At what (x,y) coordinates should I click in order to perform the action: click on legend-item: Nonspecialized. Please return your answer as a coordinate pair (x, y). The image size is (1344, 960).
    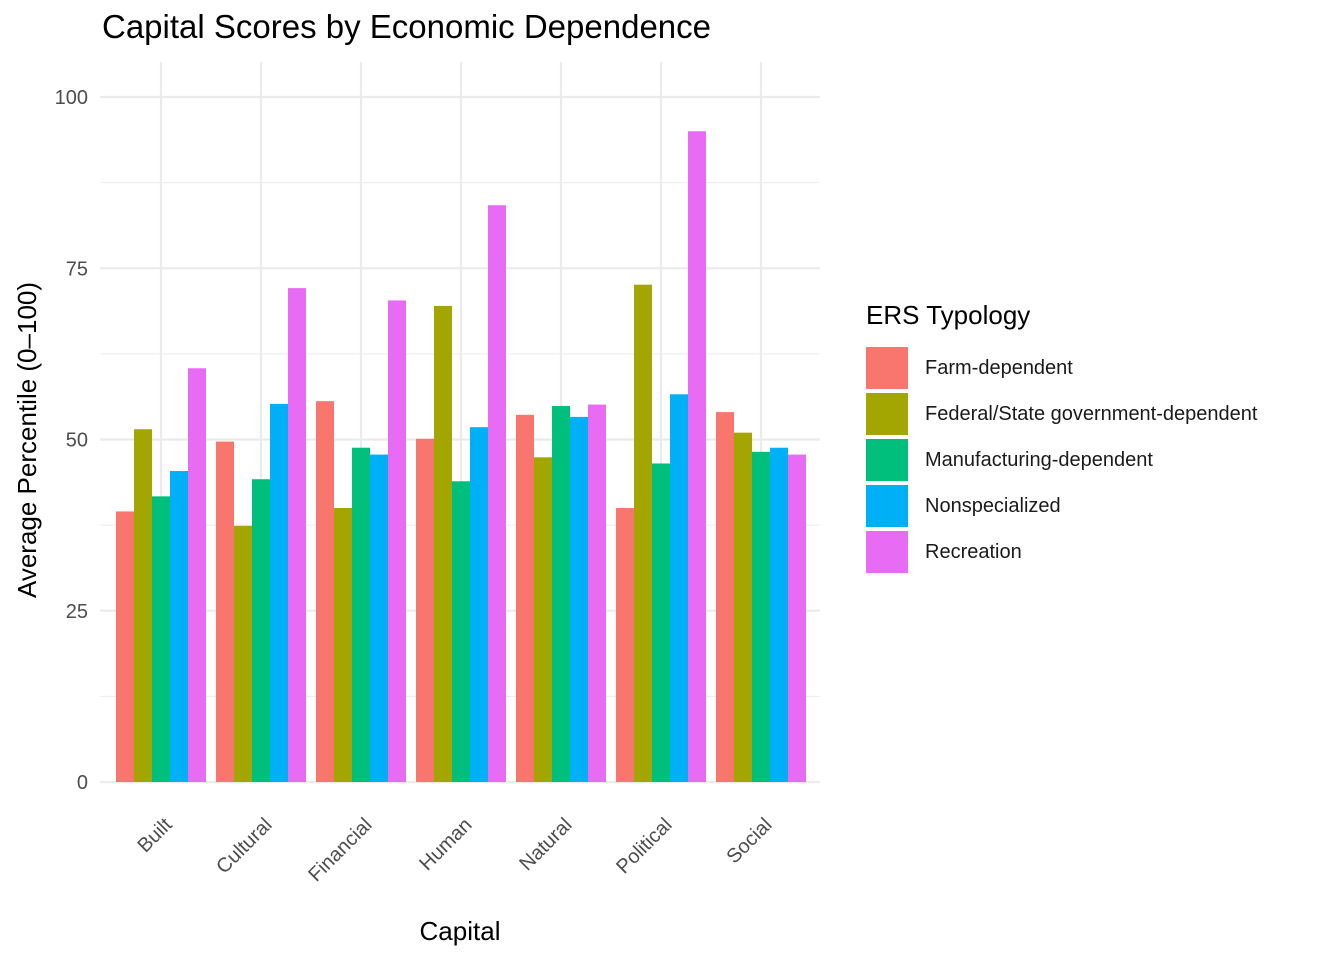
    Looking at the image, I should click on (1061, 506).